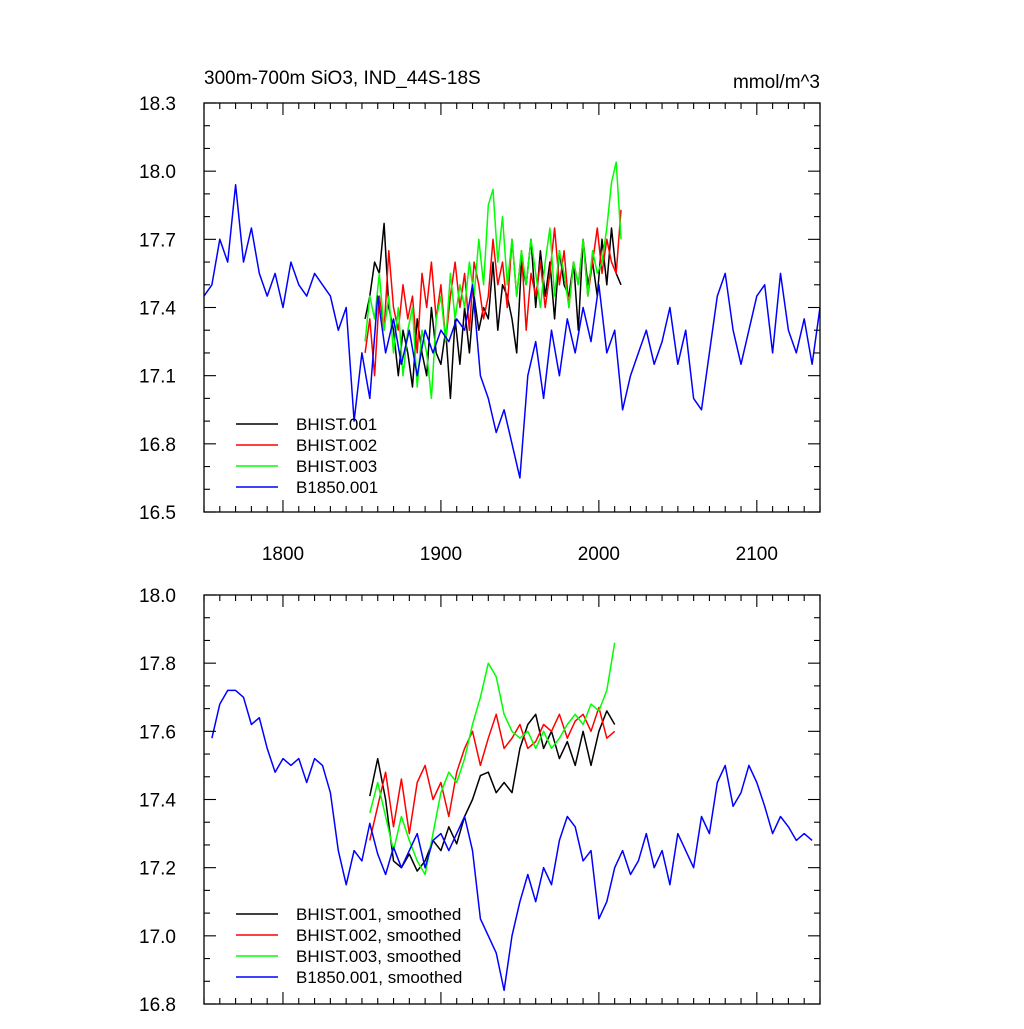 The width and height of the screenshot is (1024, 1029). Describe the element at coordinates (157, 664) in the screenshot. I see `y-tick-label: 17.8` at that location.